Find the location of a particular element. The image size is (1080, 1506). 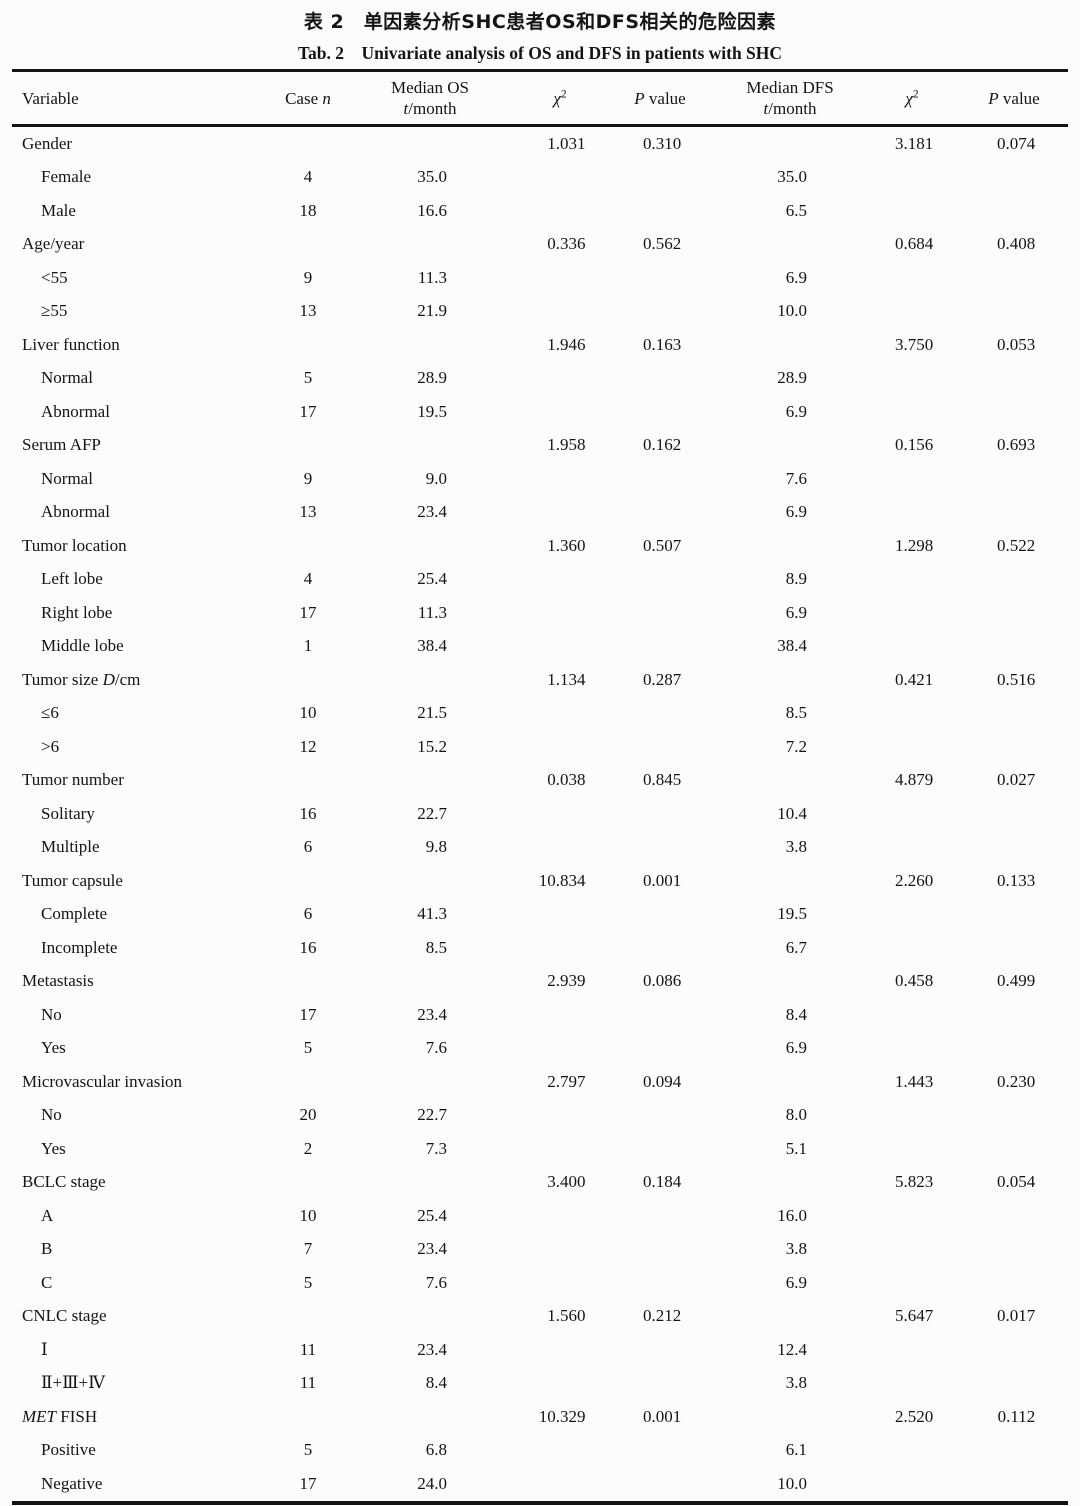

value-dfs: 35.0 is located at coordinates (792, 177).